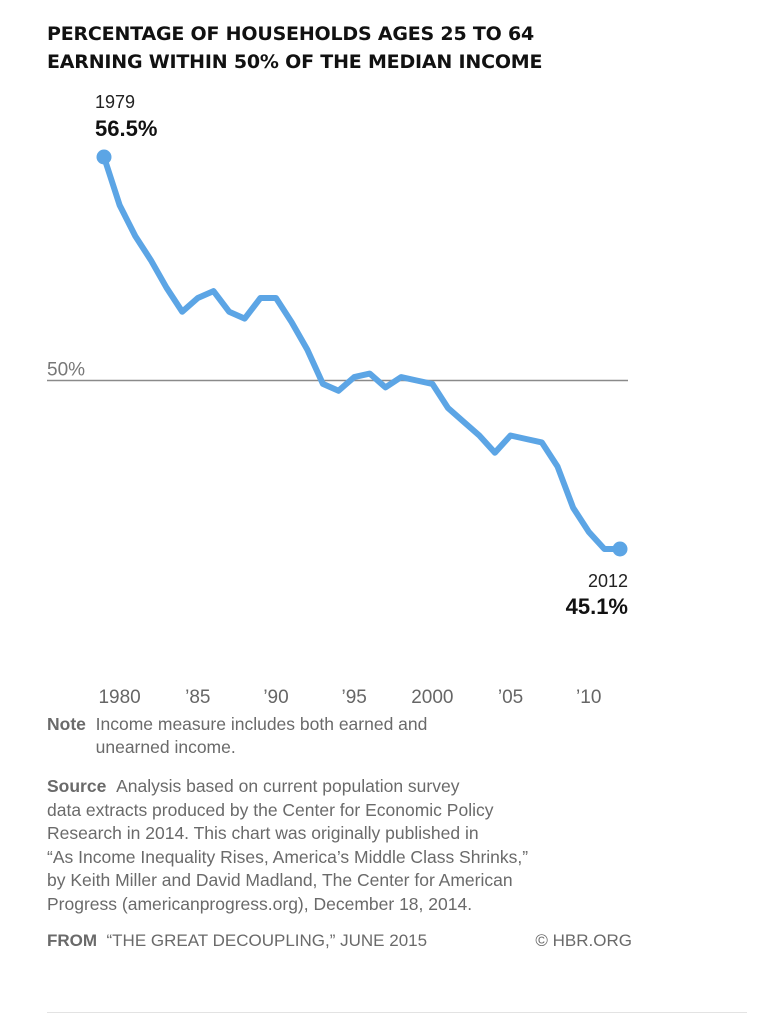 Image resolution: width=766 pixels, height=1024 pixels. Describe the element at coordinates (275, 697) in the screenshot. I see `x-tick-label-2: ’90` at that location.